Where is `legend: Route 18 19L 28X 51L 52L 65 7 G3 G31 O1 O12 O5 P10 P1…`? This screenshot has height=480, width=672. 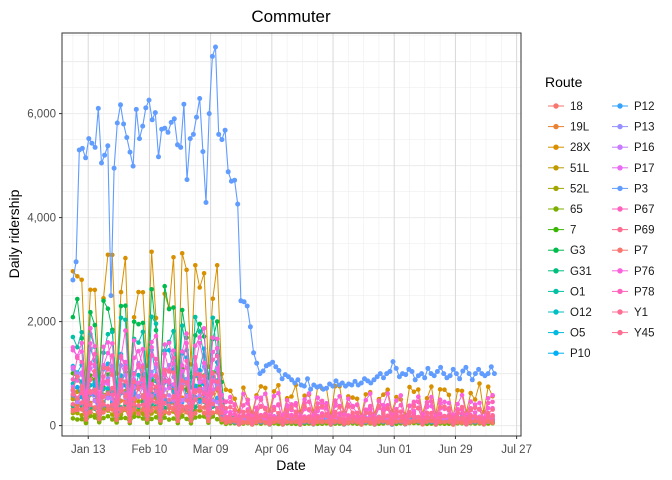
legend: Route 18 19L 28X 51L 52L 65 7 G3 G31 O1 O12 O5 P10 P1… is located at coordinates (599, 217).